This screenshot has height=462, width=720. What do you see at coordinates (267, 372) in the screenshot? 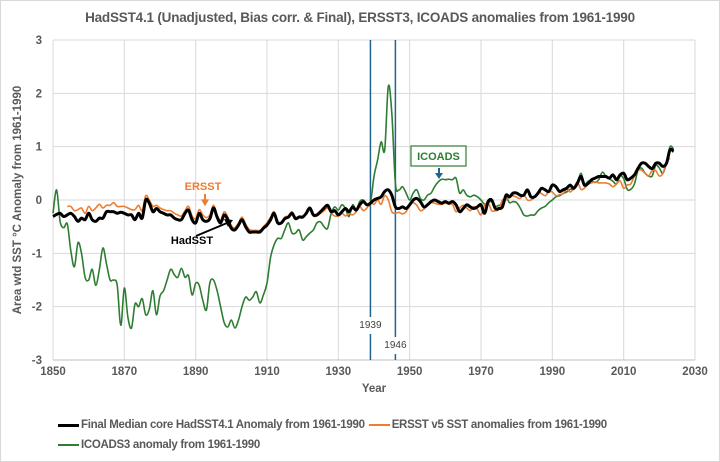
I see `x-tick-label: 1910` at bounding box center [267, 372].